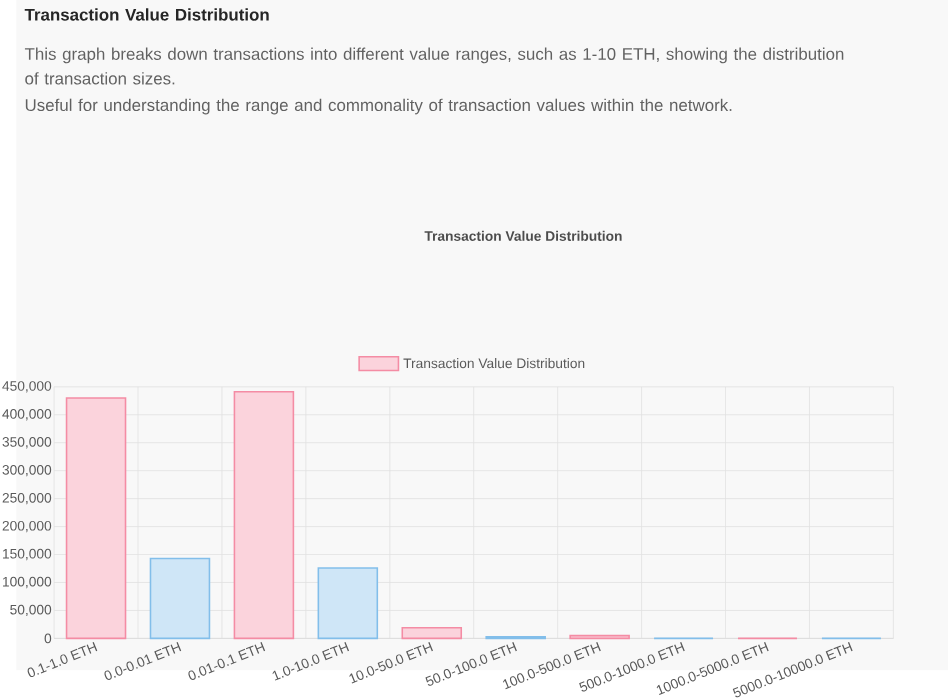 The image size is (948, 700). What do you see at coordinates (378, 106) in the screenshot?
I see `text: Useful for understanding the range and commonality of transaction values within the network.` at bounding box center [378, 106].